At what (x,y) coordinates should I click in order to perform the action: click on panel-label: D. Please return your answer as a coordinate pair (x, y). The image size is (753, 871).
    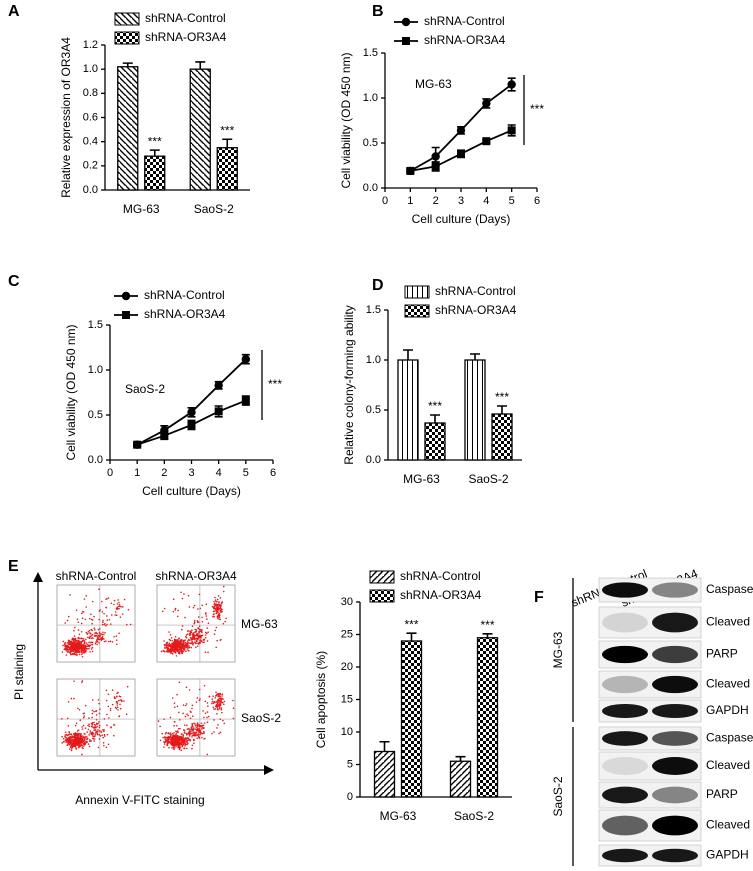
    Looking at the image, I should click on (378, 285).